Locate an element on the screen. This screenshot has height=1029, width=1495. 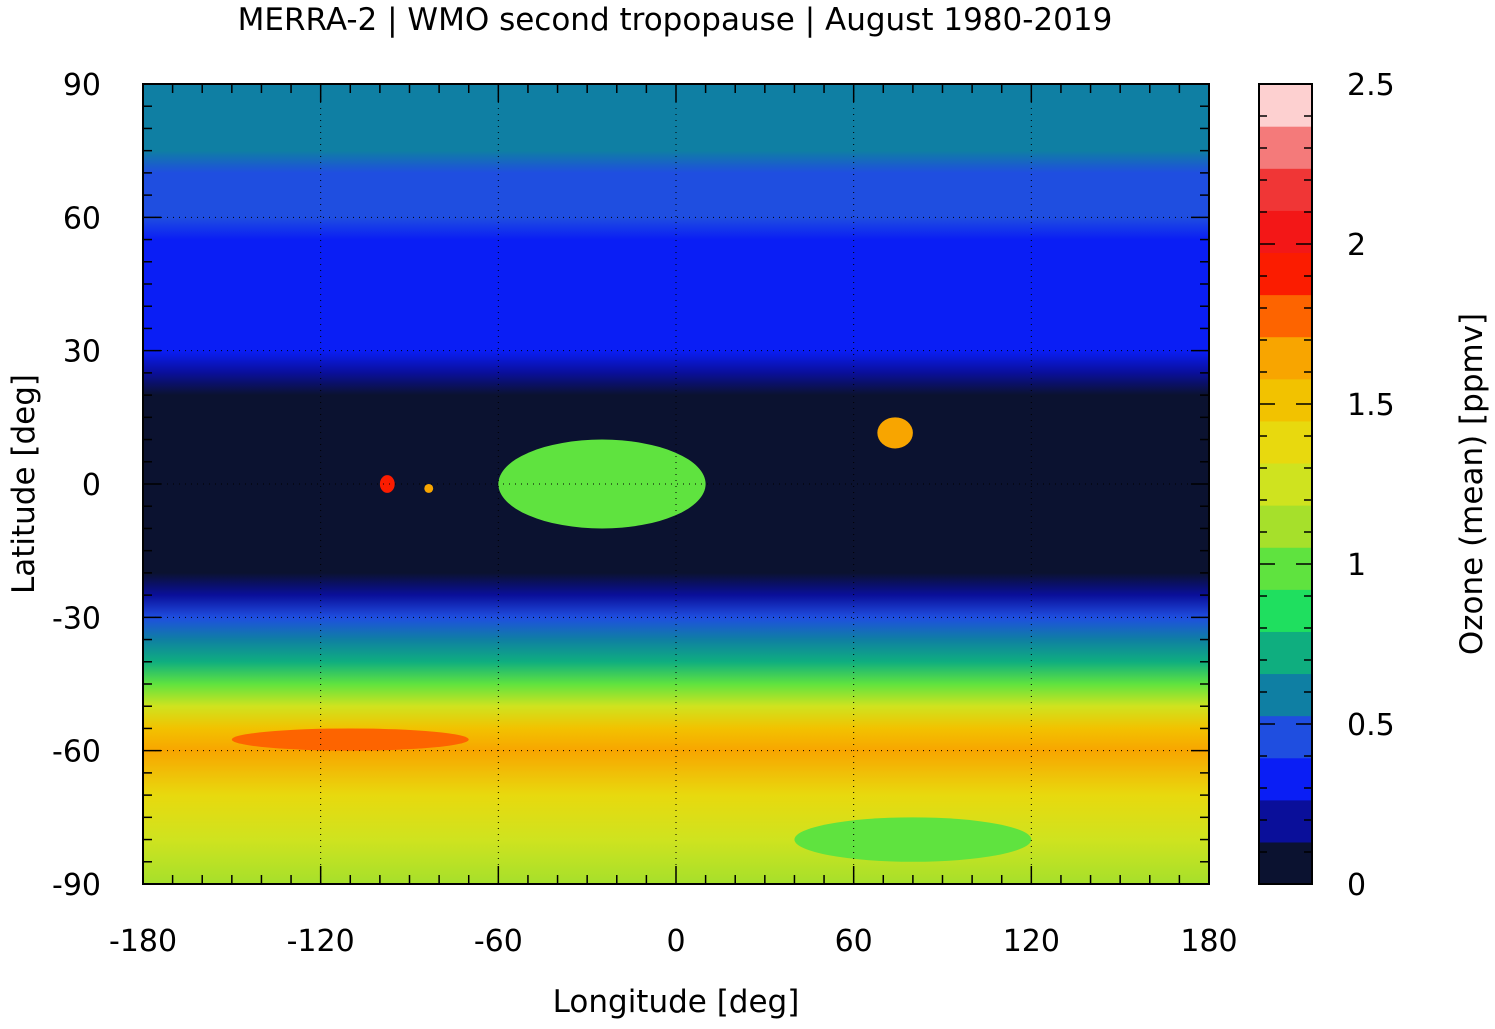
x-tick-label: -180 is located at coordinates (143, 941).